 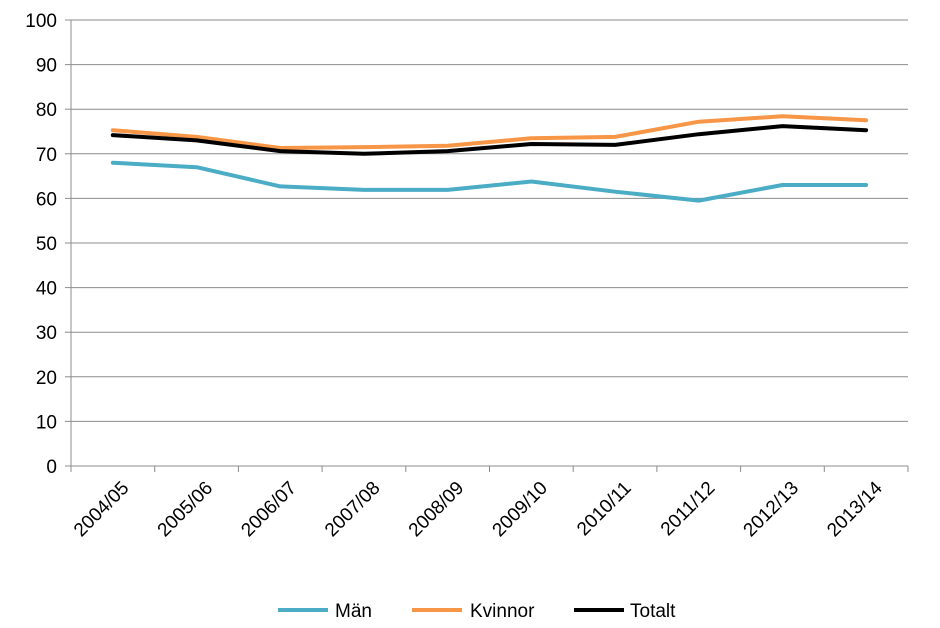 I want to click on x-tick-label: 2009/10, so click(x=520, y=509).